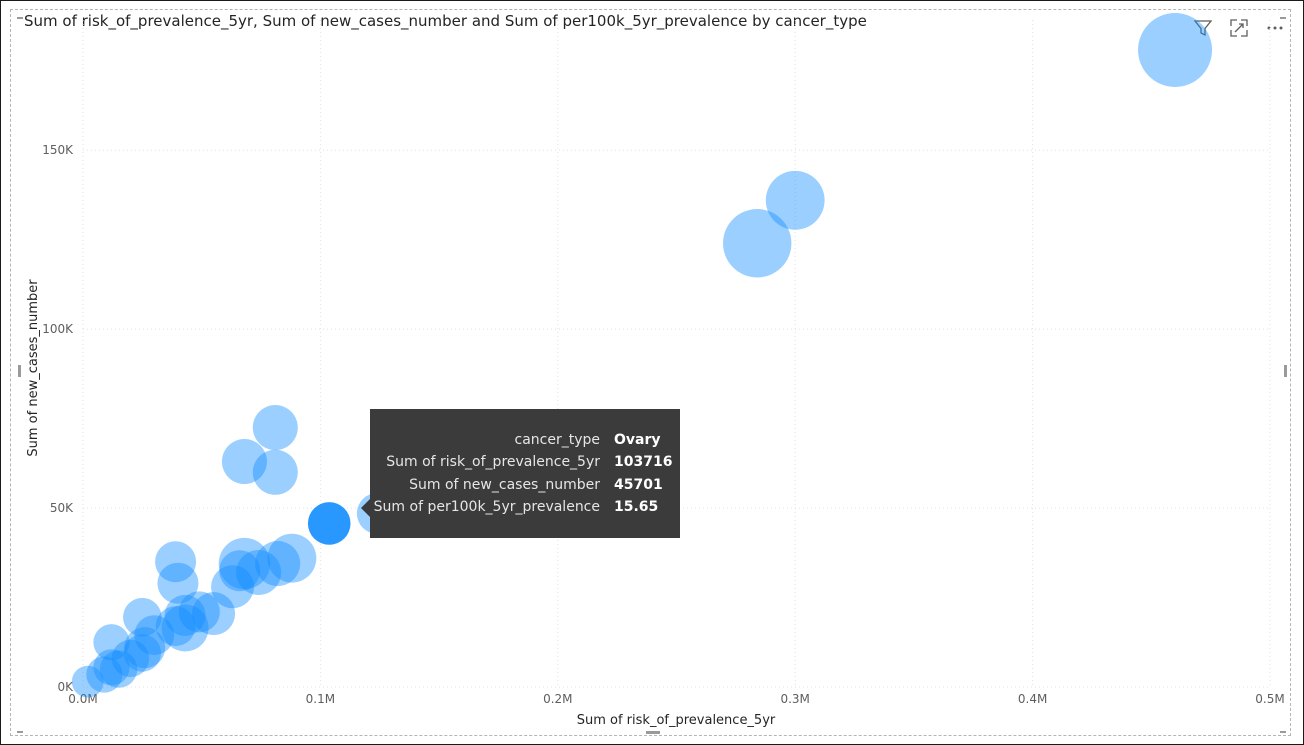  I want to click on tooltip-row-risk: Sum of risk_of_prevalence_5yr 103716, so click(525, 464).